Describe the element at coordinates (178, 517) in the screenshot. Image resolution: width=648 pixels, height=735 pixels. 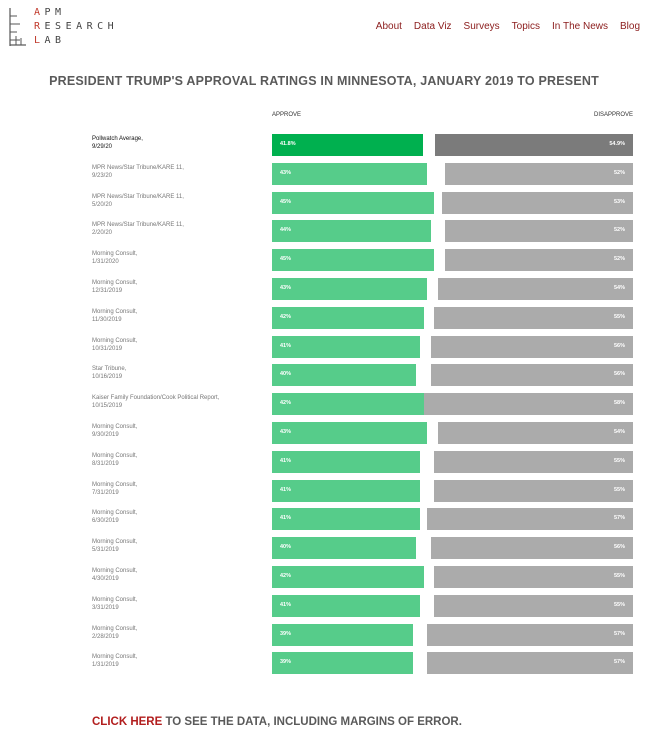
I see `poll-label: Morning Consult, 6/30/2019` at that location.